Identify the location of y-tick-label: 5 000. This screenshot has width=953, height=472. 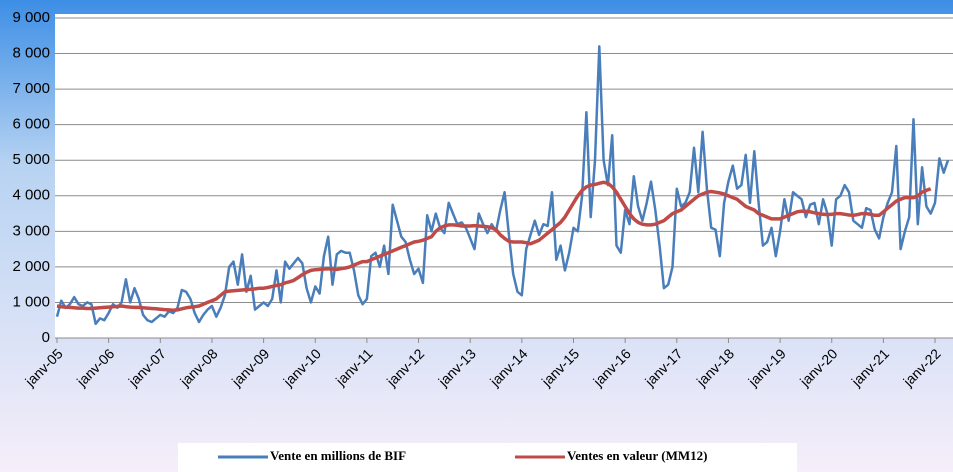
(31, 159).